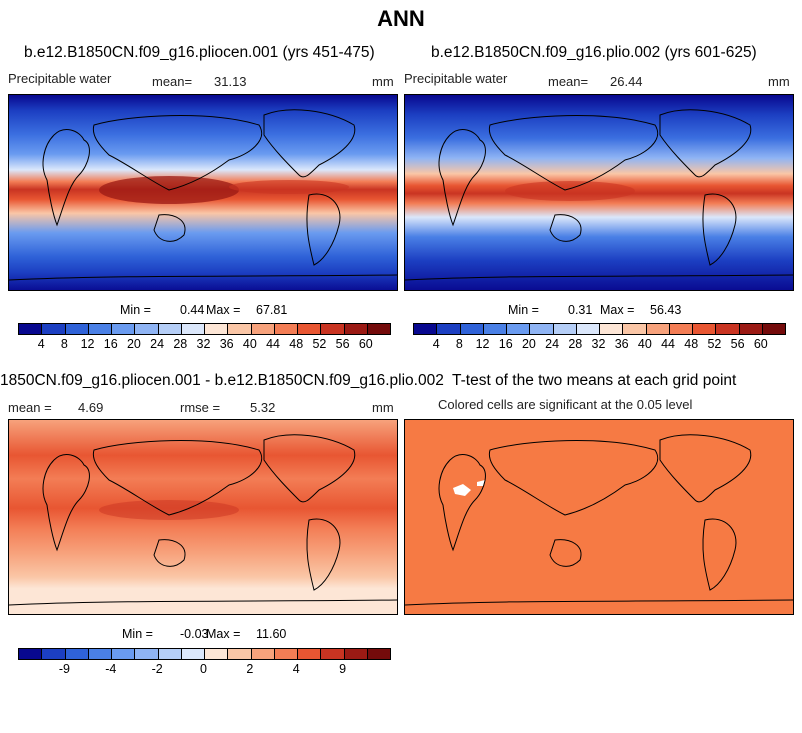  Describe the element at coordinates (668, 344) in the screenshot. I see `colorbar-tick-label: 44` at that location.